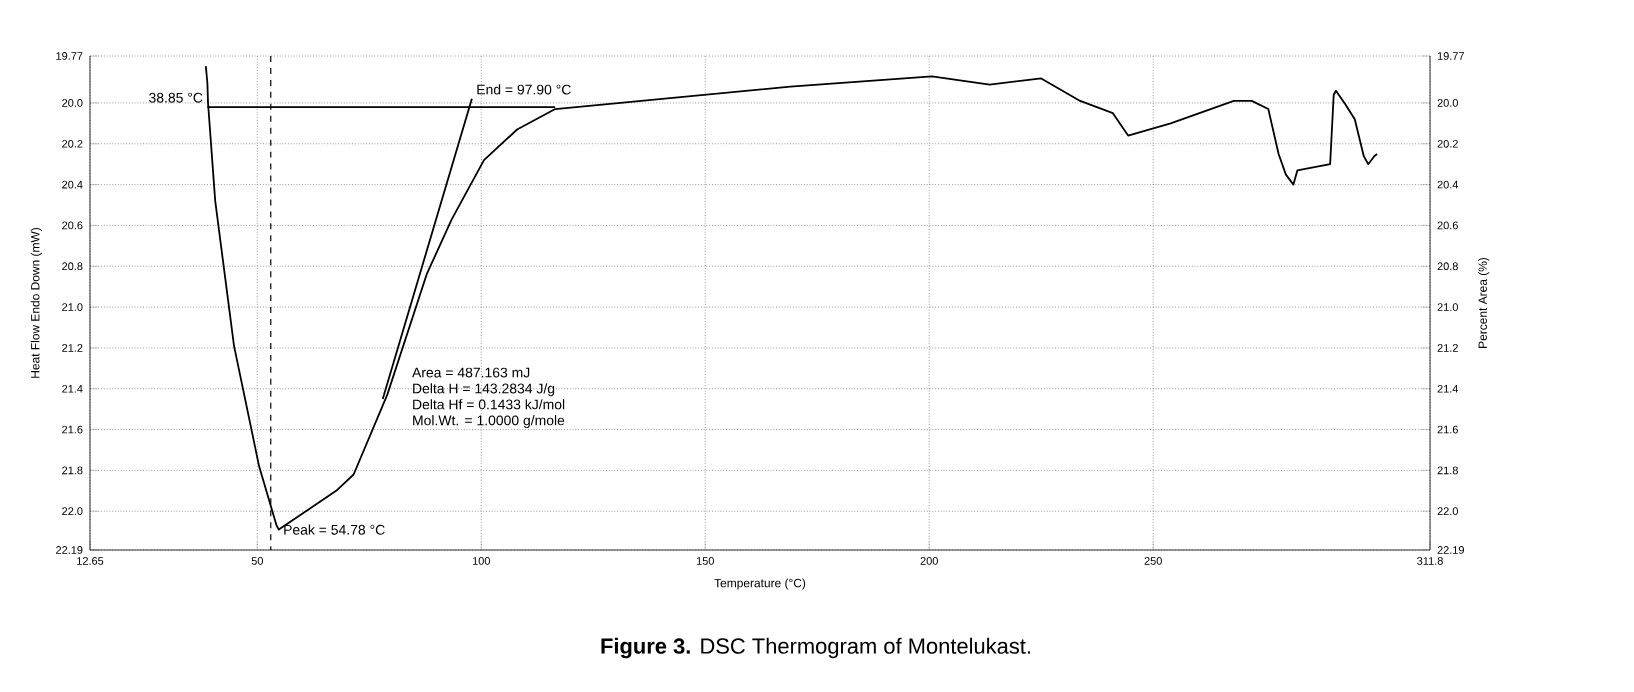  I want to click on text: Figure 3. DSC Thermogram of Montelukast., so click(815, 648).